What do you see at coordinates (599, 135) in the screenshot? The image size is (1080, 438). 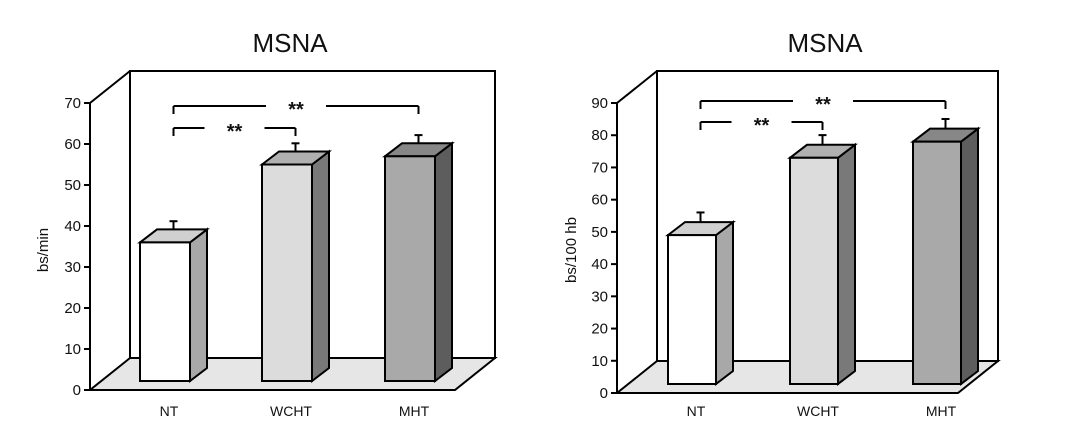 I see `y-tick-label: 80` at bounding box center [599, 135].